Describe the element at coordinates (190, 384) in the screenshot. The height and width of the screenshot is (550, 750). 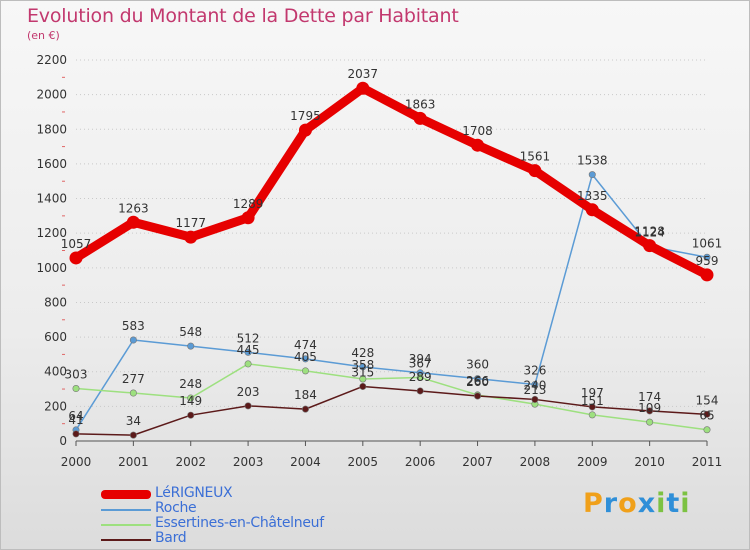
I see `data-label: 248` at that location.